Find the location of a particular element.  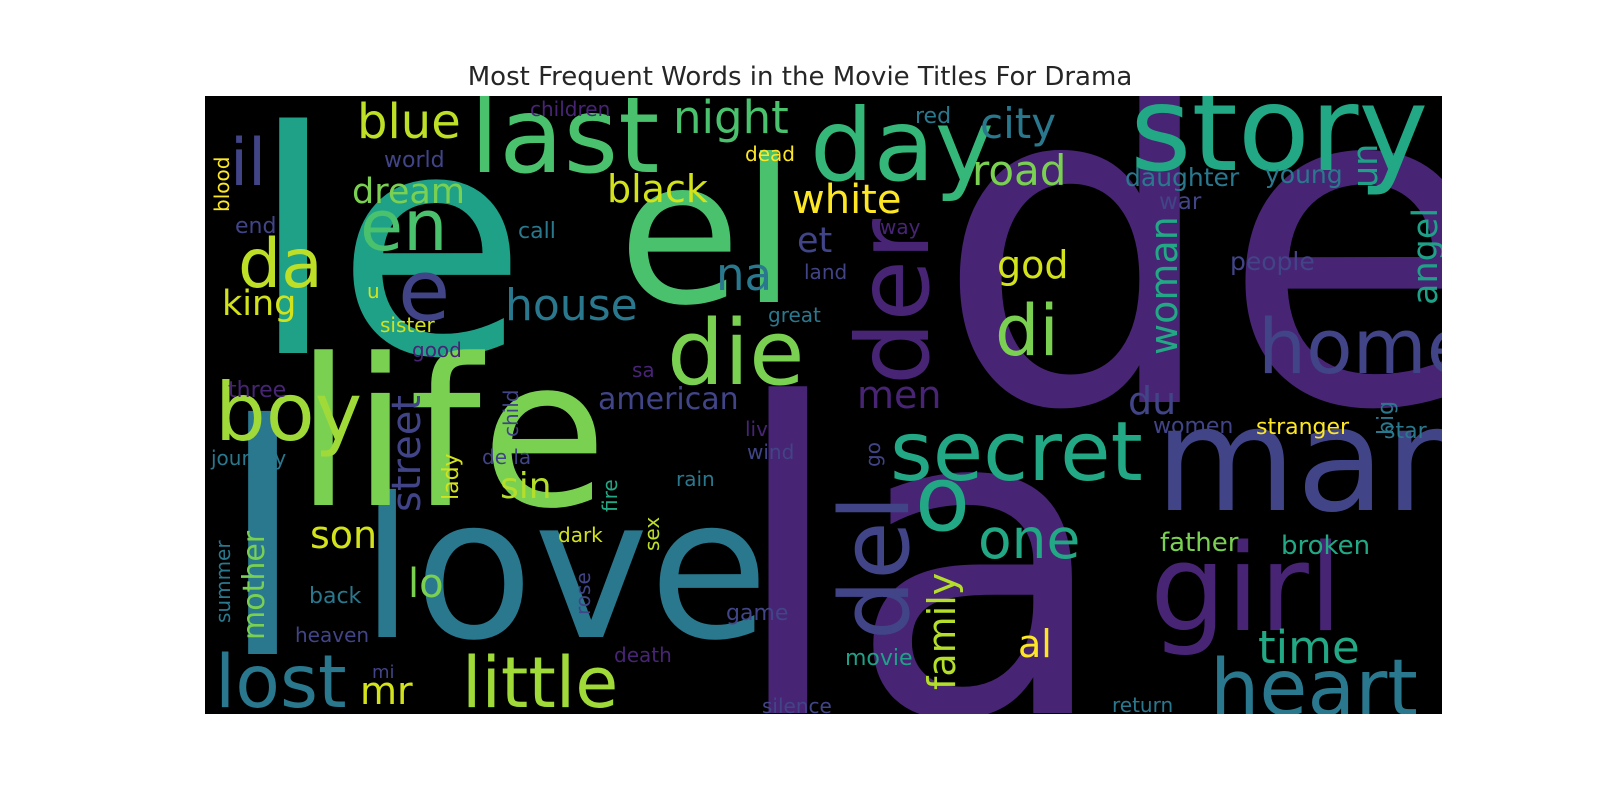

word-great: great is located at coordinates (794, 315).